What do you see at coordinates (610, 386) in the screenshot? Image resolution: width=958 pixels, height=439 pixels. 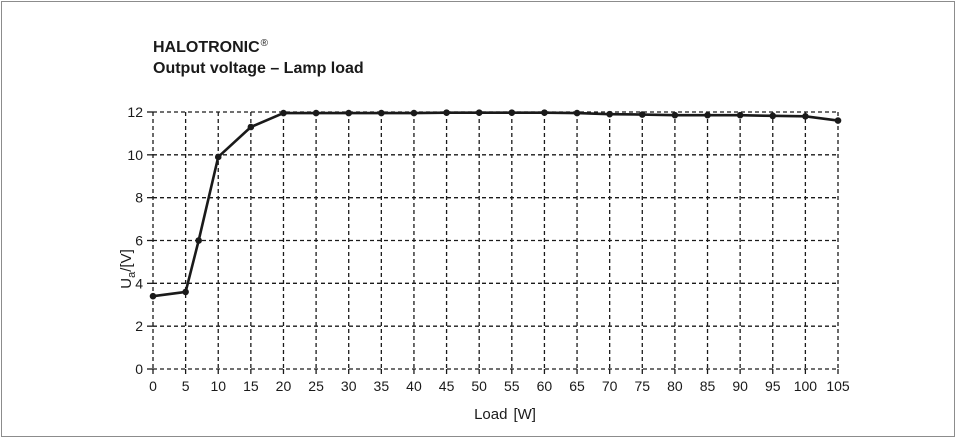 I see `x-tick-label: 70` at bounding box center [610, 386].